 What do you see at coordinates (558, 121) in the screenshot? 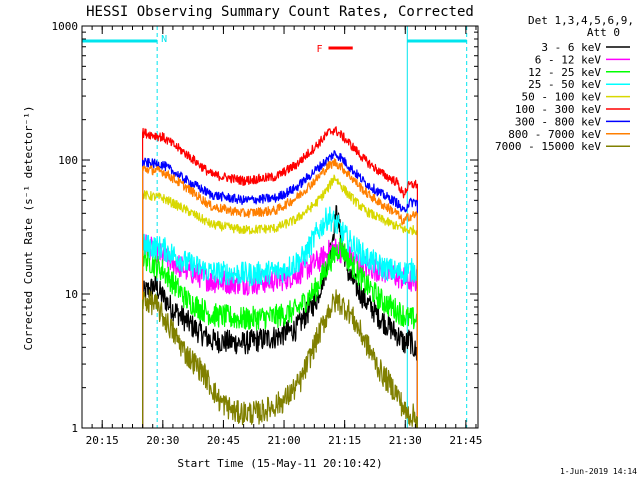
I see `legend-label-6: 300 - 800 keV` at bounding box center [558, 121].